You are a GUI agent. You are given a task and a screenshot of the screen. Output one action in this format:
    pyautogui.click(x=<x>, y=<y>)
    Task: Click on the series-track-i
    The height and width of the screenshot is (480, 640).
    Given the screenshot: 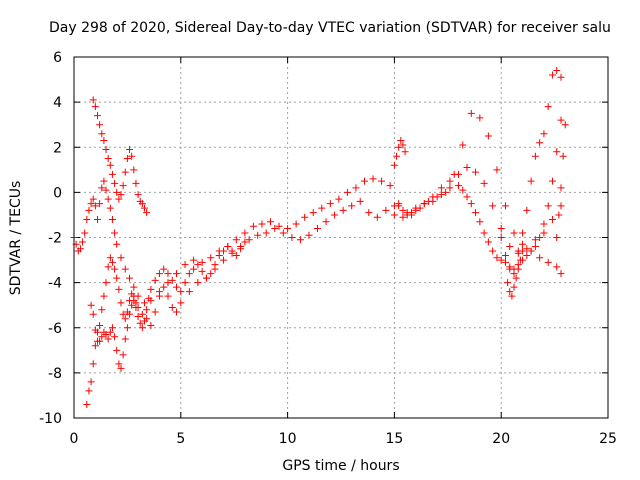 What is the action you would take?
    pyautogui.click(x=561, y=181)
    